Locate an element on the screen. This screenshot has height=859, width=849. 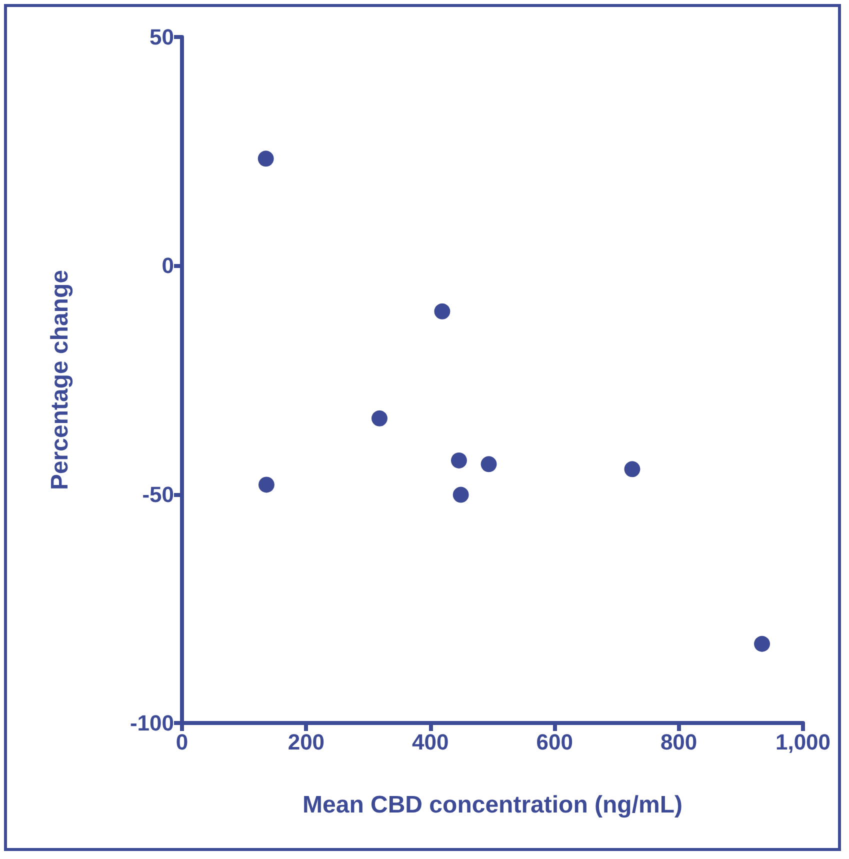
y-tick-label: -100 is located at coordinates (152, 723).